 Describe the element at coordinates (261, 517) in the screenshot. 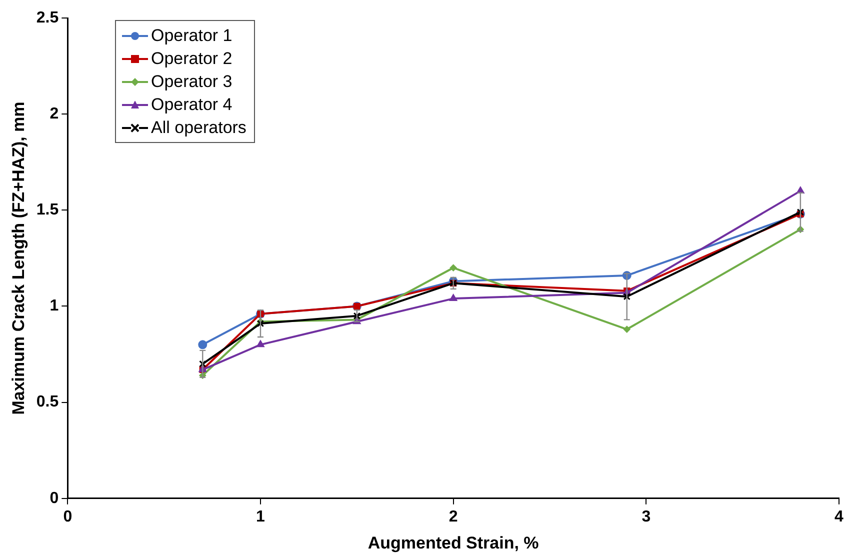

I see `x-tick-label: 1` at that location.